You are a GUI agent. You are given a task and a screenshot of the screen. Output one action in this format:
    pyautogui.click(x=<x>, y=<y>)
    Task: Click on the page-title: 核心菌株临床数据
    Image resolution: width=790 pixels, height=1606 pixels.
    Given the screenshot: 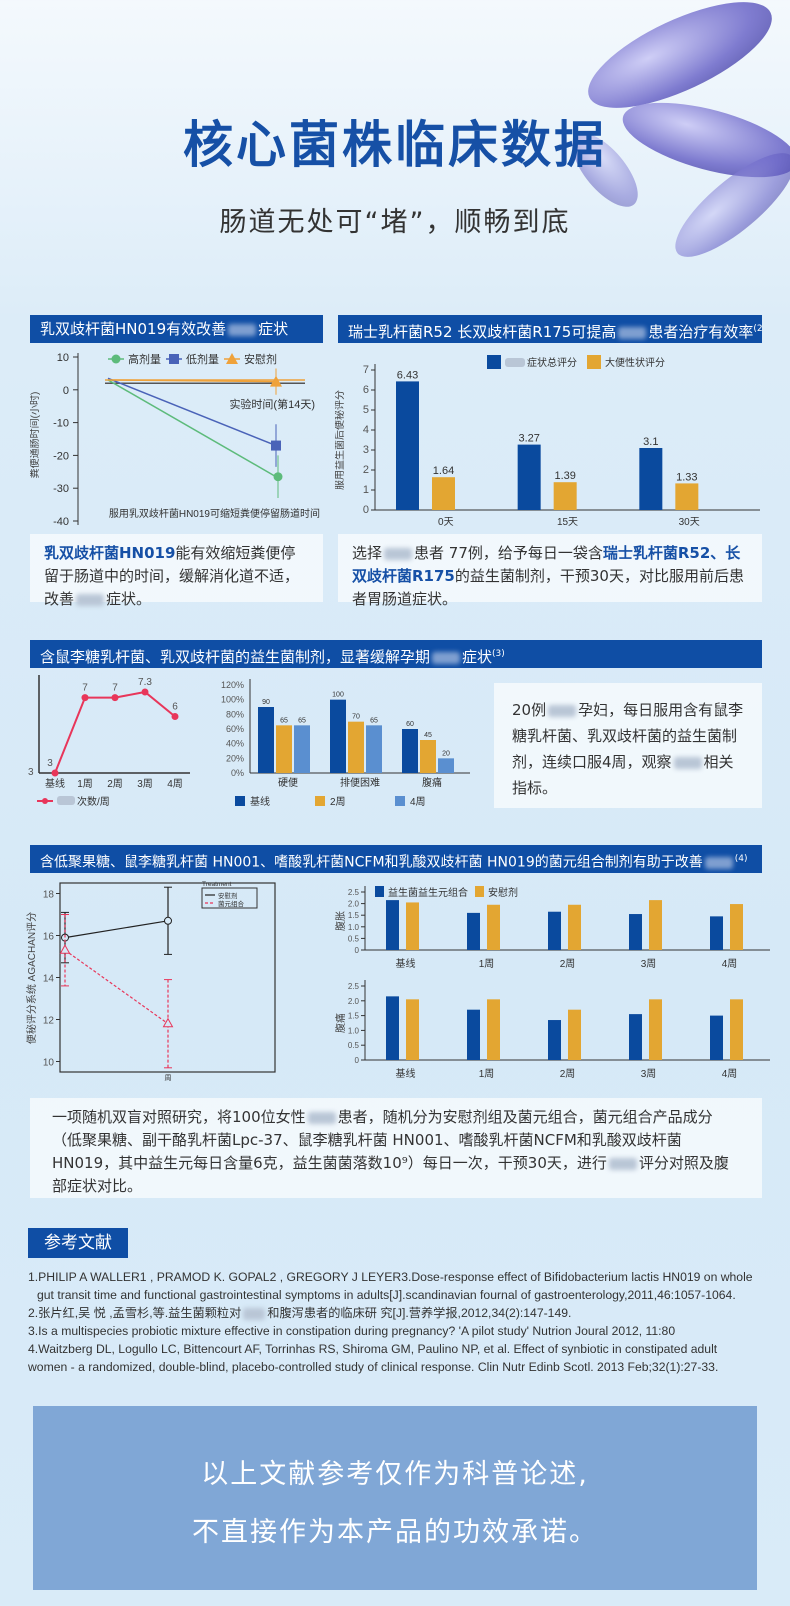 What is the action you would take?
    pyautogui.click(x=395, y=145)
    